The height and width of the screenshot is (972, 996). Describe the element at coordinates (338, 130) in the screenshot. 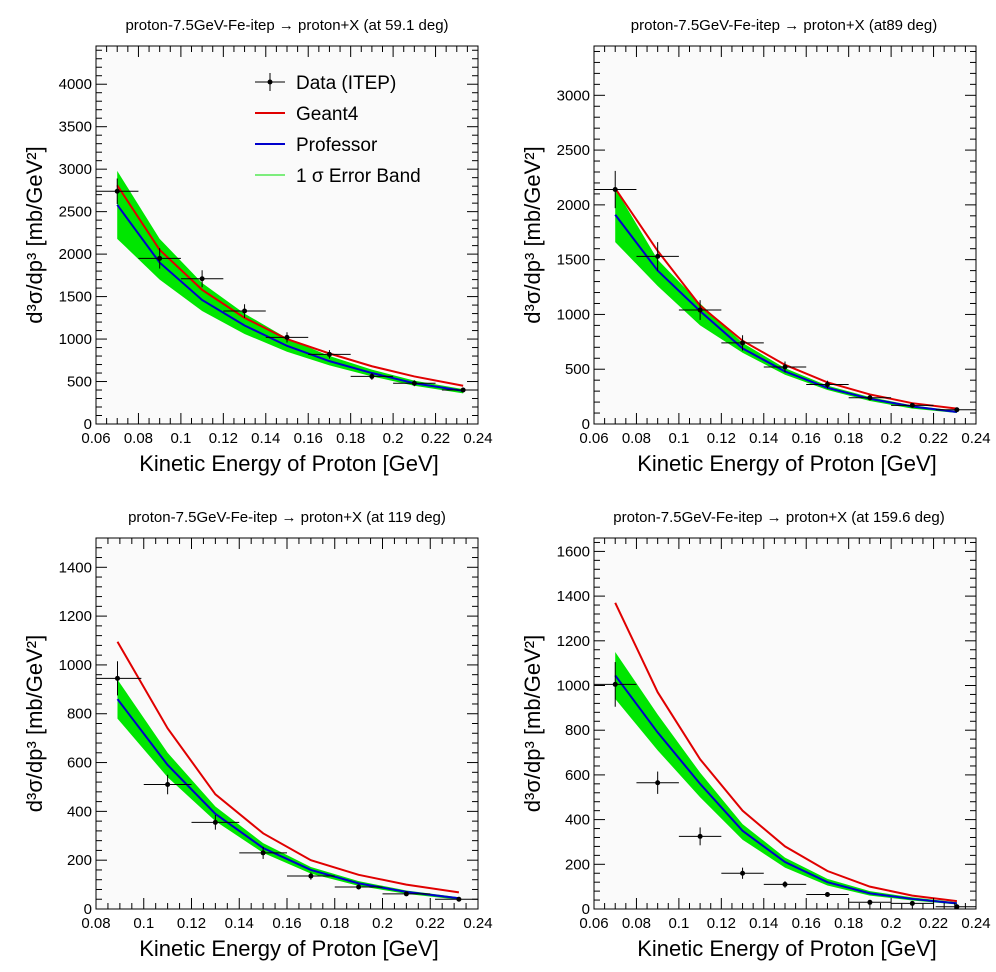

I see `legend: Data (ITEP) Geant4 Professor 1 σ Error Band` at that location.